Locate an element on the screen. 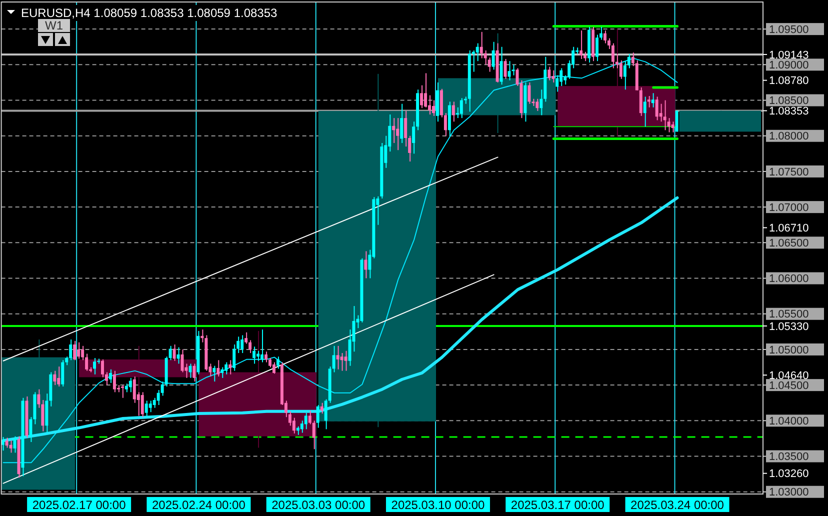 The image size is (828, 516). annotation: W1 is located at coordinates (54, 25).